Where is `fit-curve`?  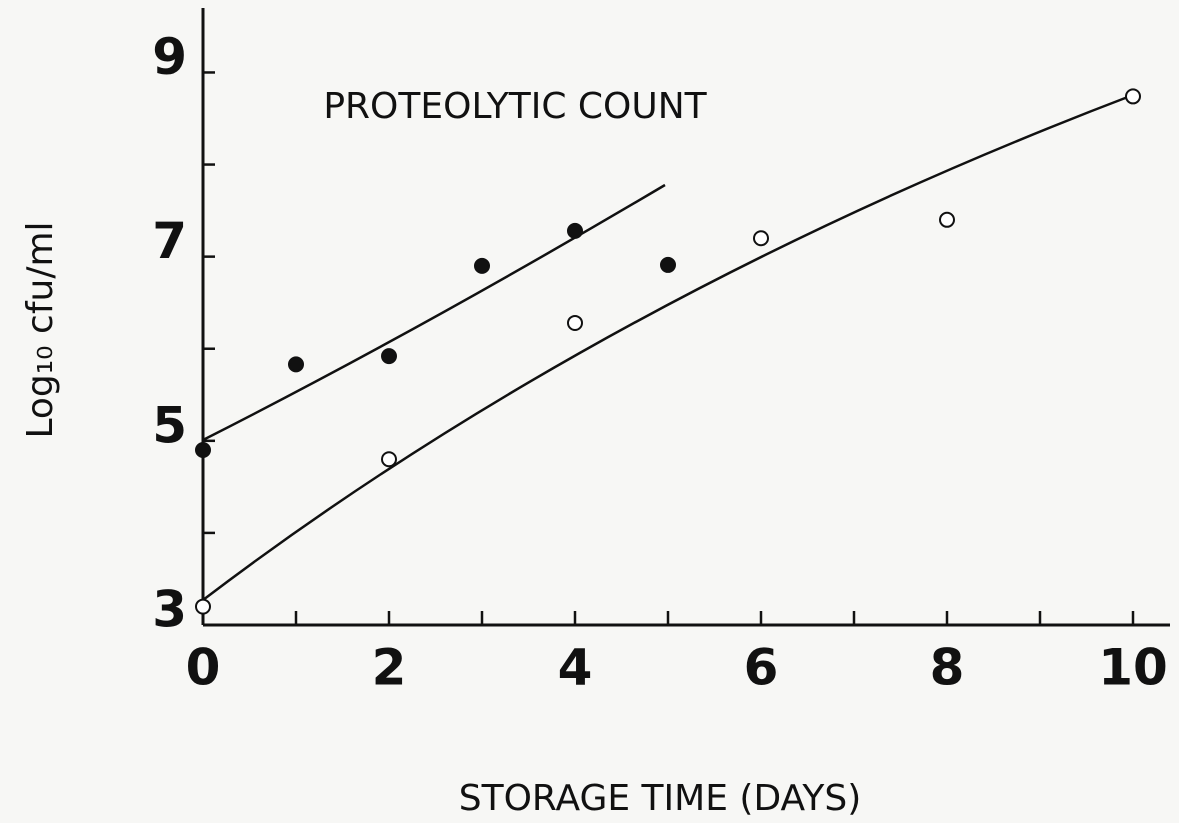 fit-curve is located at coordinates (434, 312).